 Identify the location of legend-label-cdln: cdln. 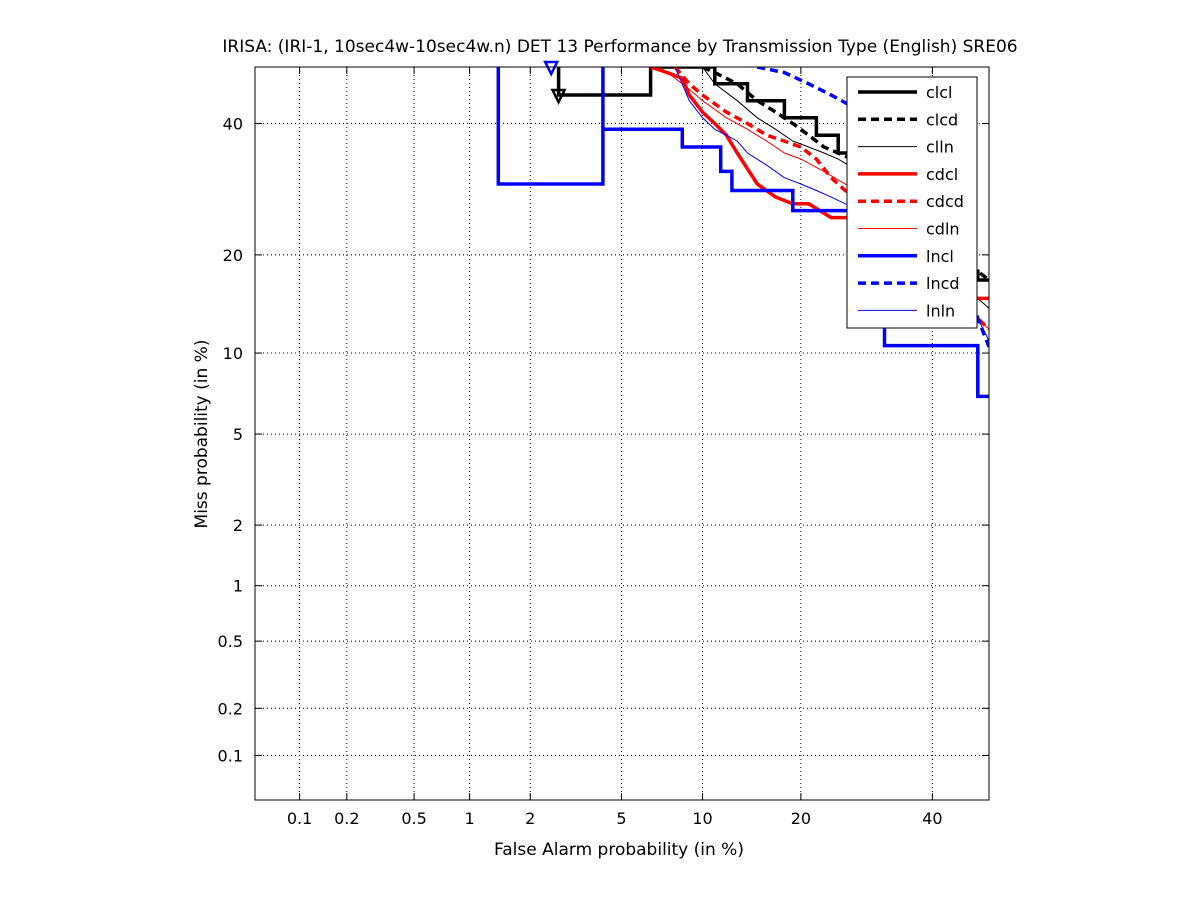
(943, 229).